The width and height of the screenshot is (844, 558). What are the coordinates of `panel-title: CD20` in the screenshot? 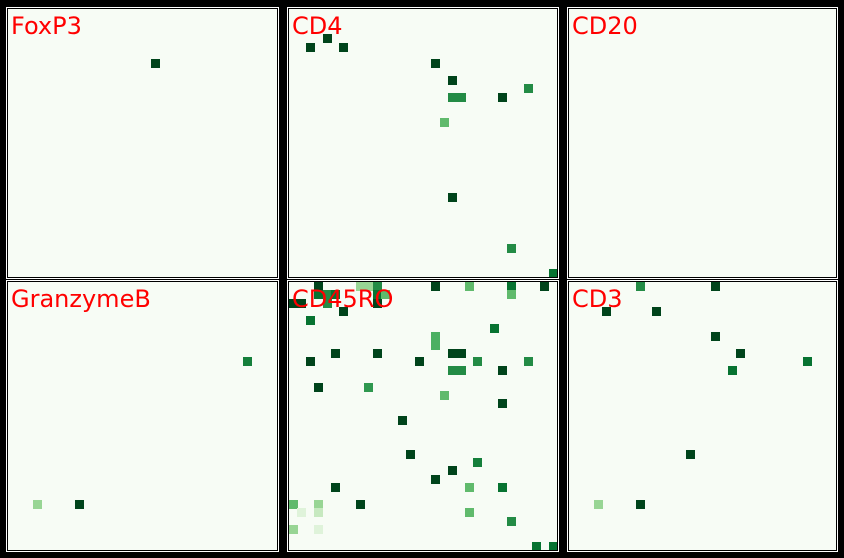 It's located at (605, 26).